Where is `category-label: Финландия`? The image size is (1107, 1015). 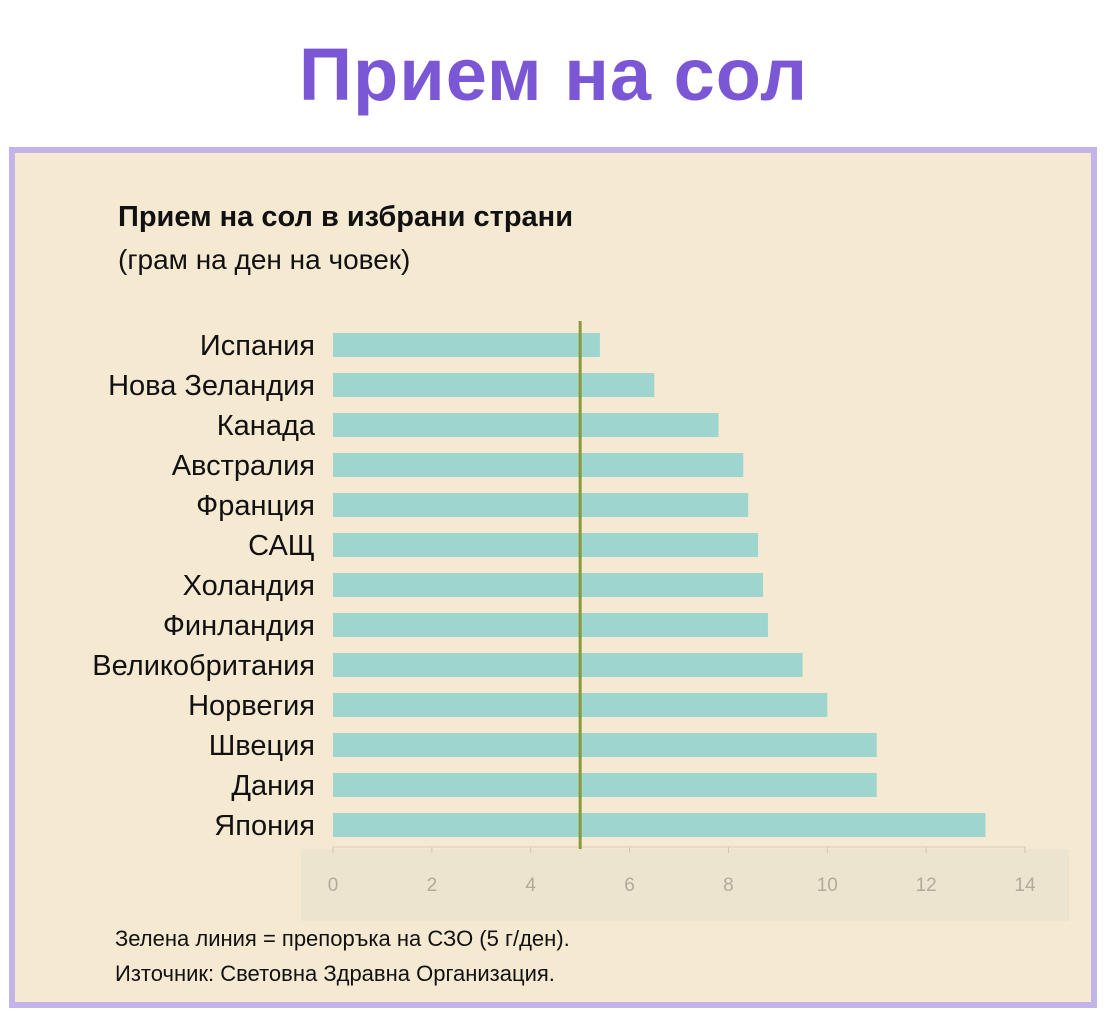 category-label: Финландия is located at coordinates (239, 626).